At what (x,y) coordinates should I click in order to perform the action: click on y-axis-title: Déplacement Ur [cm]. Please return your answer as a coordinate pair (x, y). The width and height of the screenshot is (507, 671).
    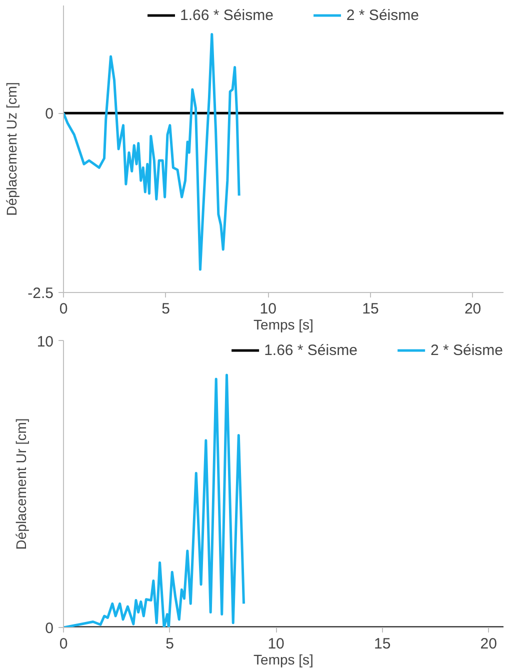
    Looking at the image, I should click on (20, 484).